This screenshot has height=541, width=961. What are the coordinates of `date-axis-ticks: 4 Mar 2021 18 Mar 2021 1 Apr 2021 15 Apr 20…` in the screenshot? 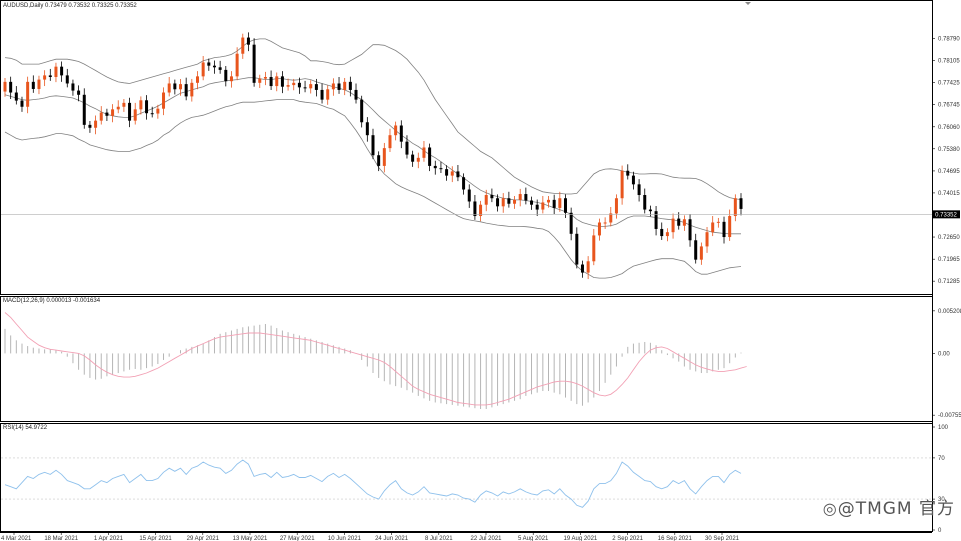 It's located at (466, 536).